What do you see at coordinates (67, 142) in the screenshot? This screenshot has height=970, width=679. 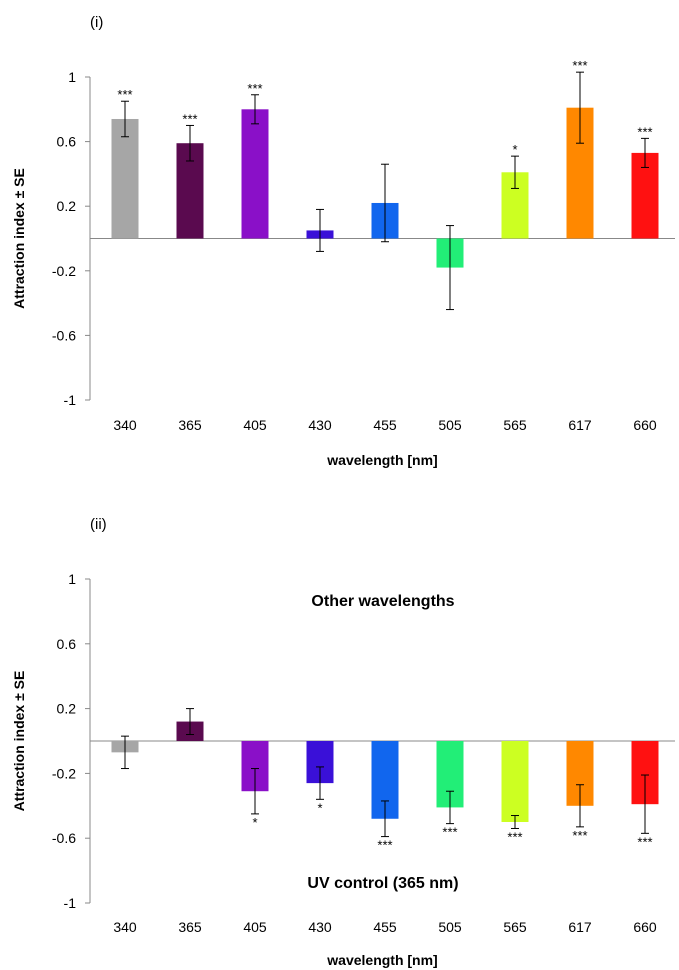 I see `panel-1-y-tick-label: 0.6` at bounding box center [67, 142].